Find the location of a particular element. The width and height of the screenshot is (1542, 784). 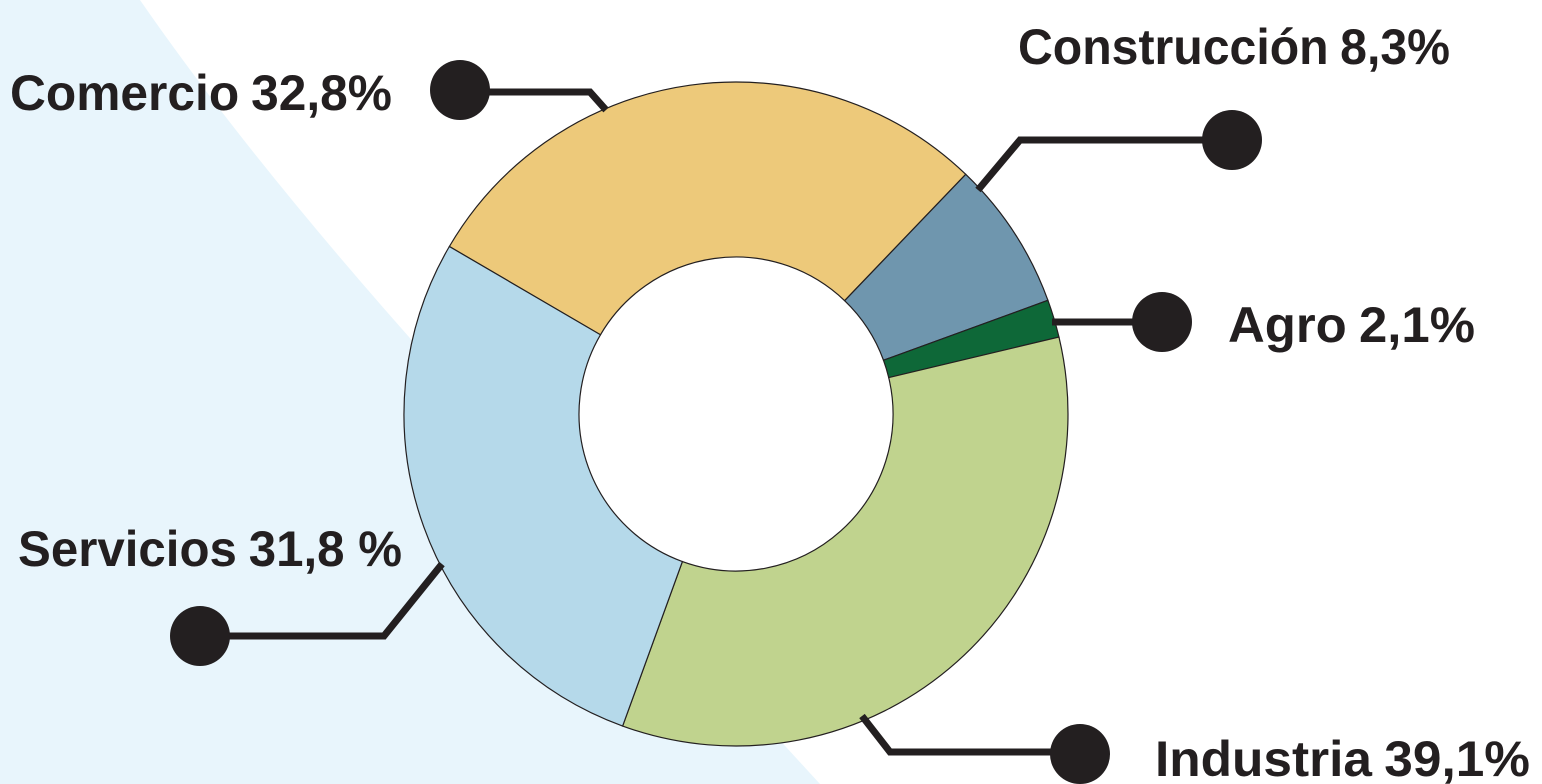

label: Industria 39,1% is located at coordinates (1342, 757).